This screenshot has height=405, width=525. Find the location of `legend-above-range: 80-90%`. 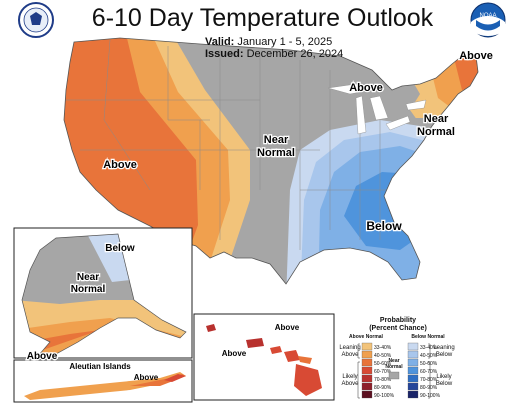

legend-above-range: 80-90% is located at coordinates (383, 388).